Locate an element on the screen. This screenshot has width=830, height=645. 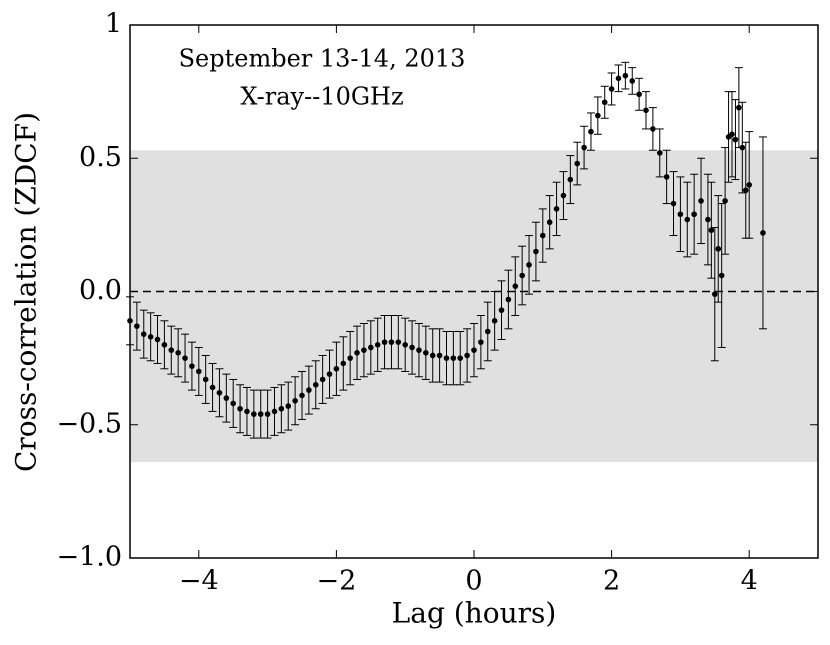
x-tick-label: −2 is located at coordinates (336, 581).